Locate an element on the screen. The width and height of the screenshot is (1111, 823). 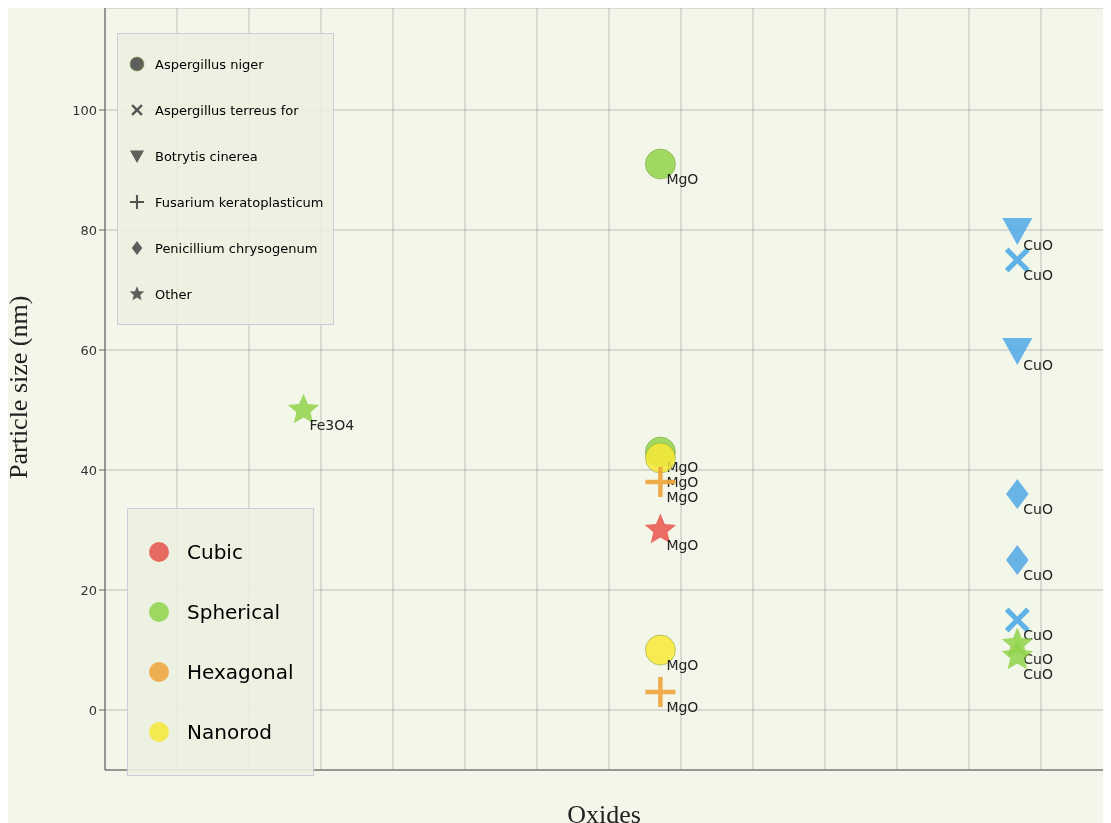
y-axis-title: Particle size (nm) is located at coordinates (19, 387).